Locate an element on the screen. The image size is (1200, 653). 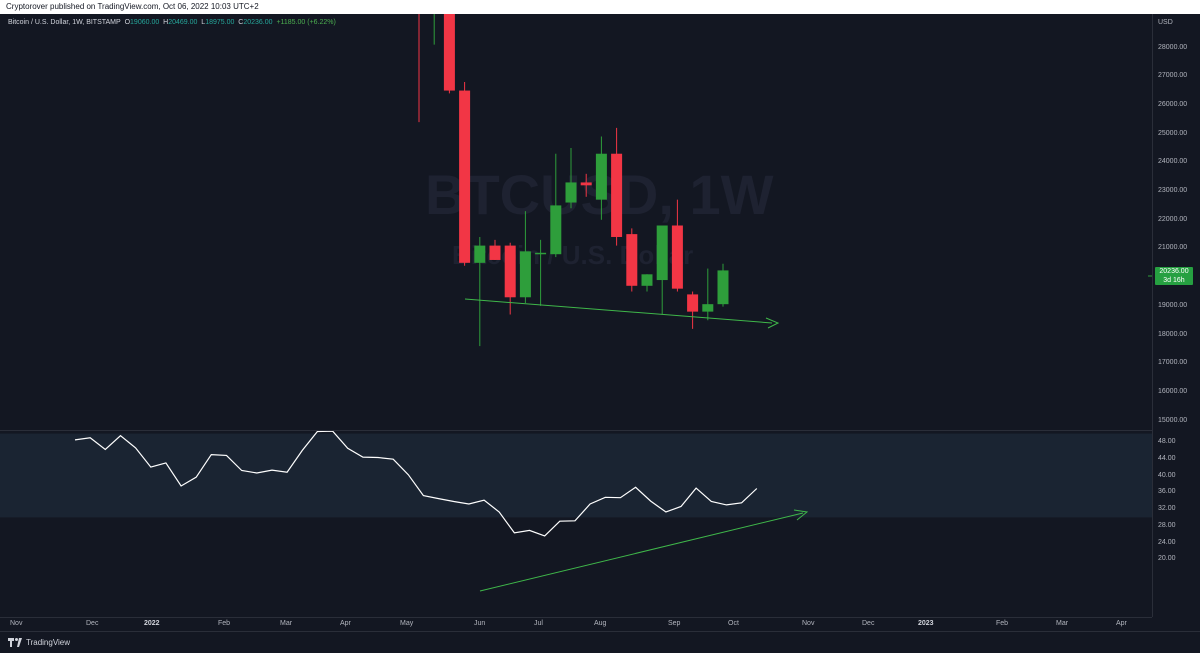
rsi-tick-label: 24.00 is located at coordinates (1167, 542).